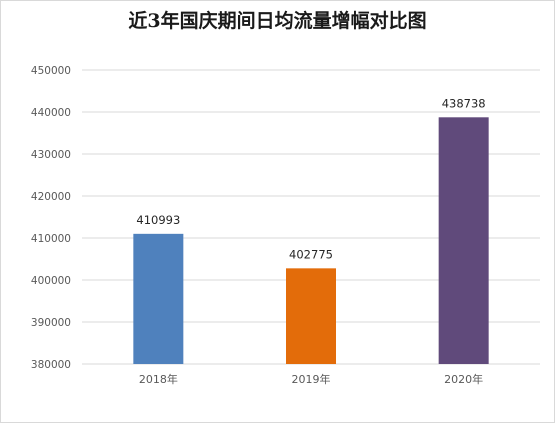 The width and height of the screenshot is (555, 423). Describe the element at coordinates (463, 379) in the screenshot. I see `x-category-label: 2020年` at that location.